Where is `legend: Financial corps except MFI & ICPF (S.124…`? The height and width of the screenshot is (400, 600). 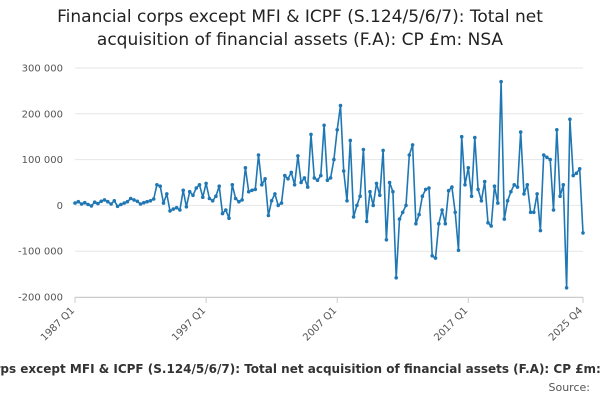 legend: Financial corps except MFI & ICPF (S.124… is located at coordinates (300, 369).